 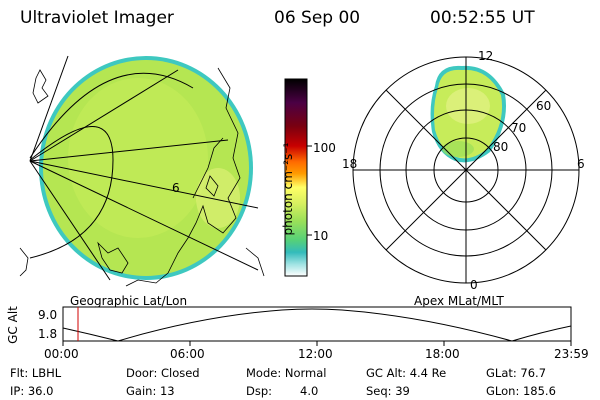 What do you see at coordinates (518, 128) in the screenshot?
I see `mlat-label-70: 70` at bounding box center [518, 128].